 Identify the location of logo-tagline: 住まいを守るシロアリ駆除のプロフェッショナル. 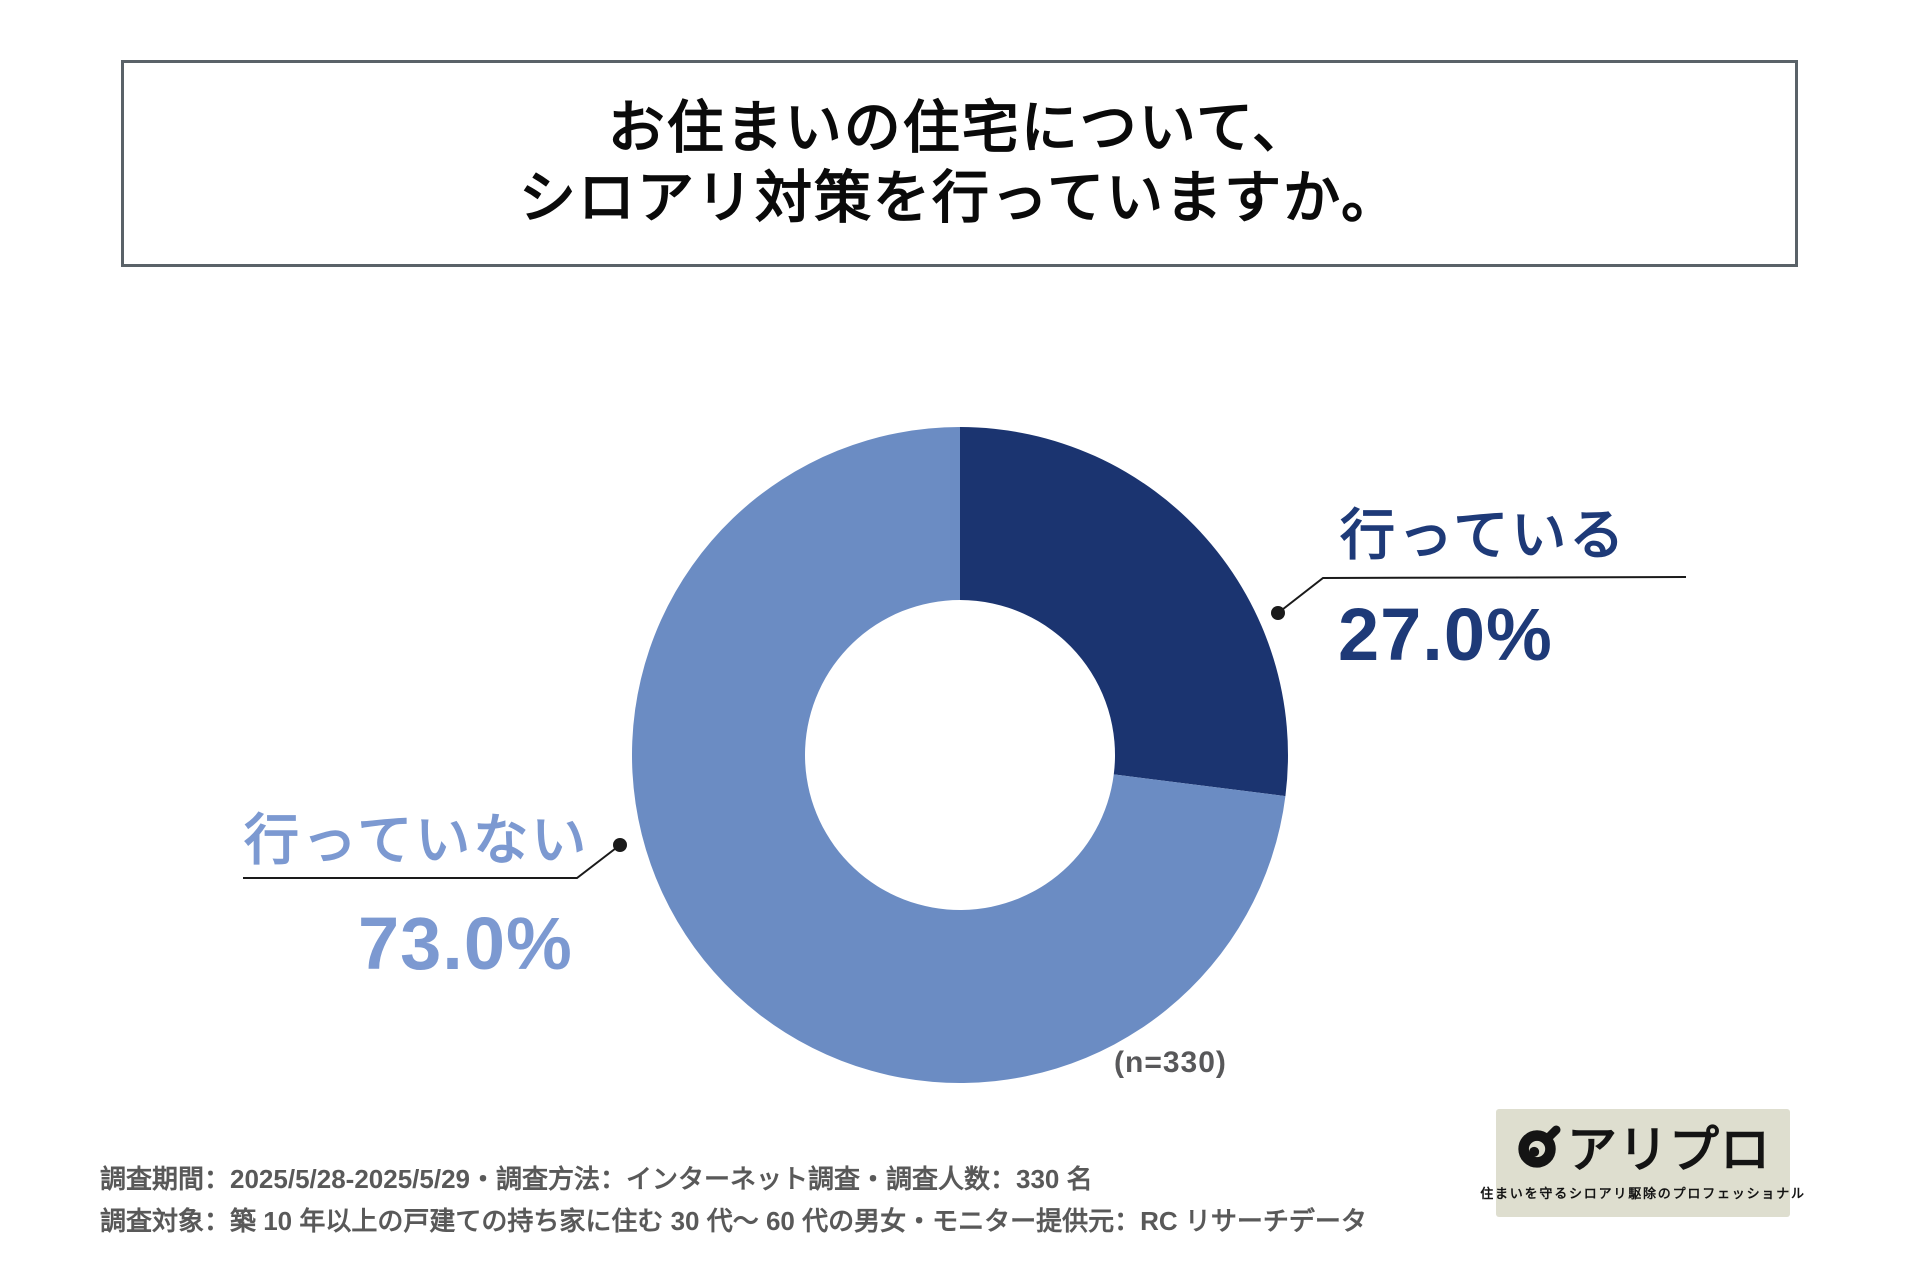
(1643, 1193).